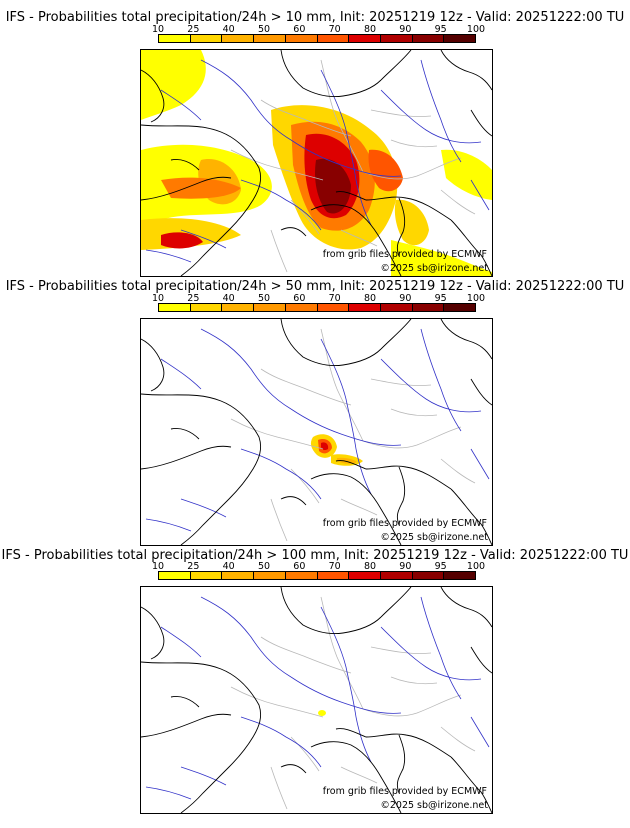  Describe the element at coordinates (440, 566) in the screenshot. I see `colorbar-tick-label: 95` at that location.